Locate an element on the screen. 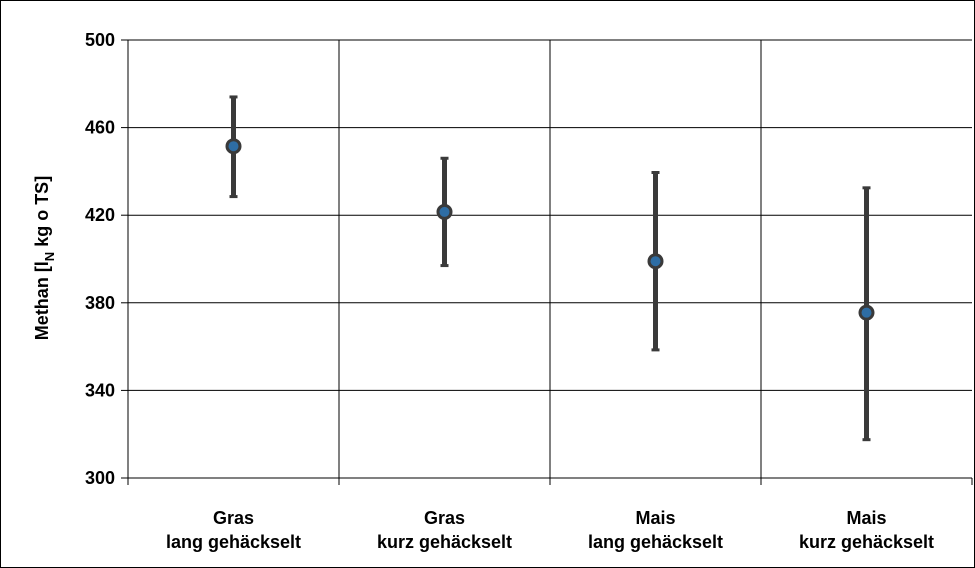  x-category-label: Gras kurz gehäckselt is located at coordinates (444, 530).